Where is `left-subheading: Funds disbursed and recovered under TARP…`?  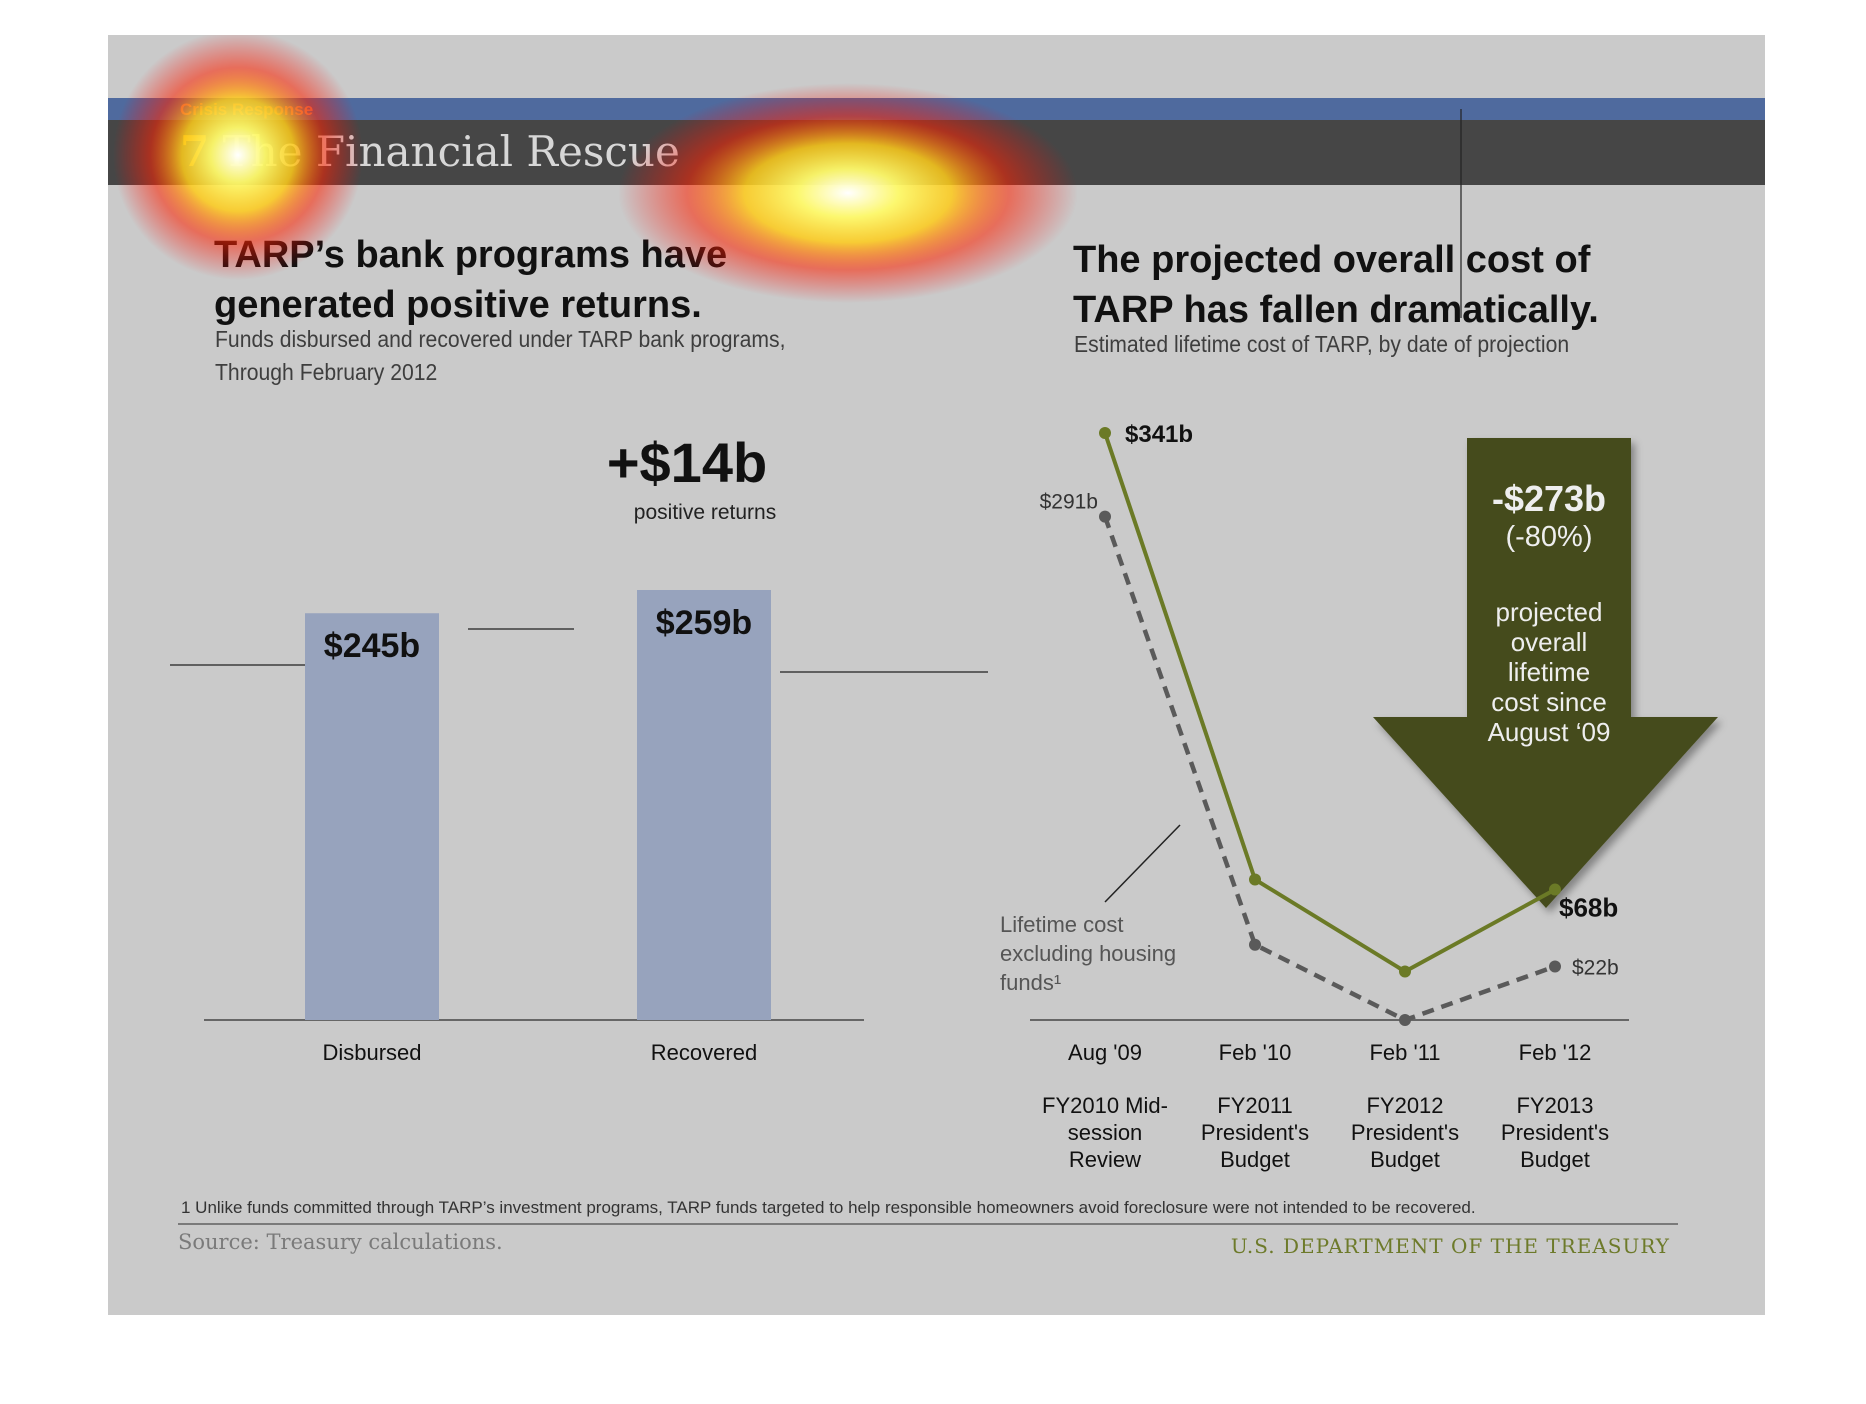 left-subheading: Funds disbursed and recovered under TARP… is located at coordinates (500, 355).